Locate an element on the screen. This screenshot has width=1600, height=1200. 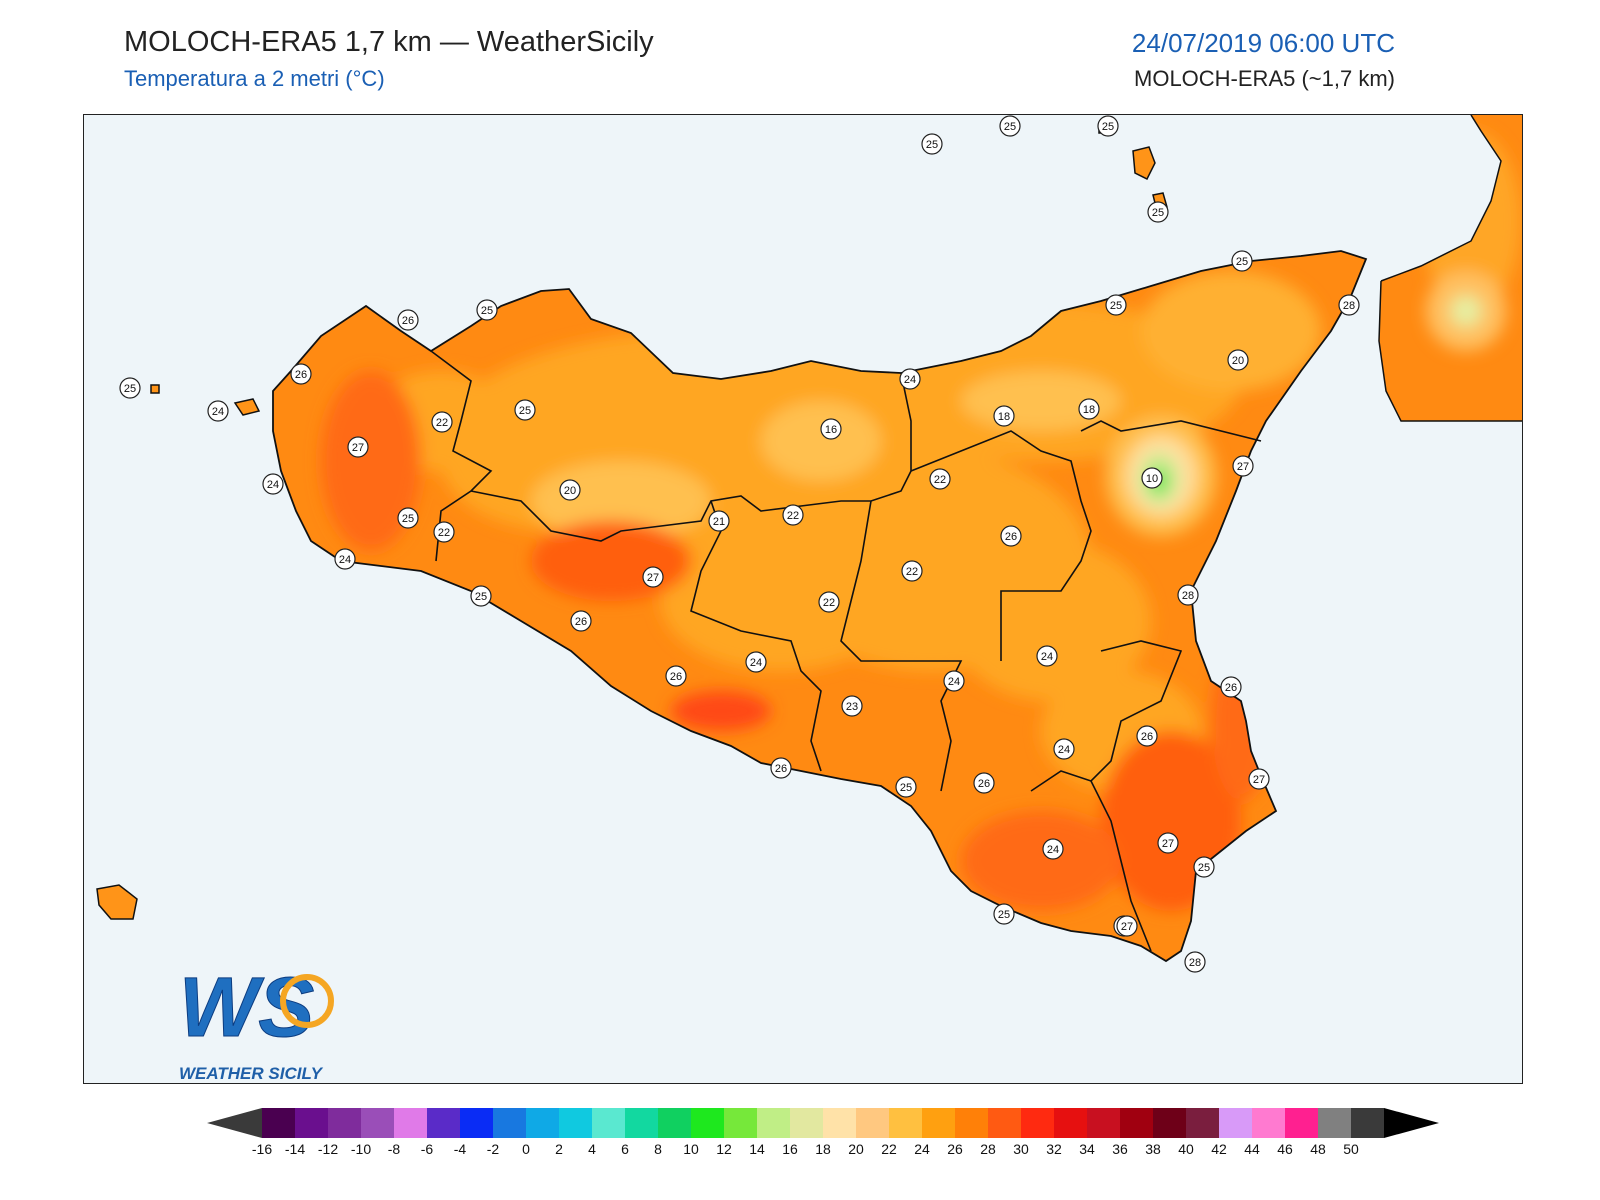
colorbar-tick-label: 4 is located at coordinates (592, 1149).